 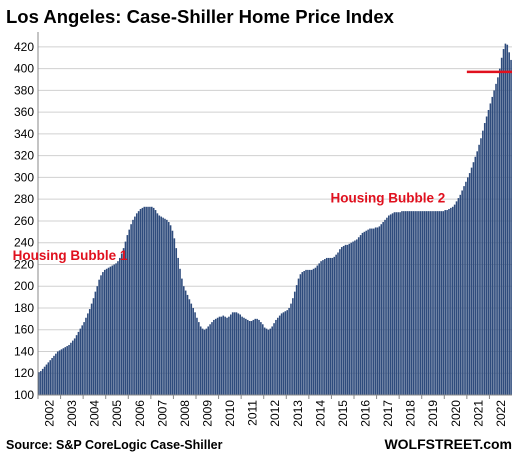 I want to click on y-tick-label: 200, so click(x=24, y=286).